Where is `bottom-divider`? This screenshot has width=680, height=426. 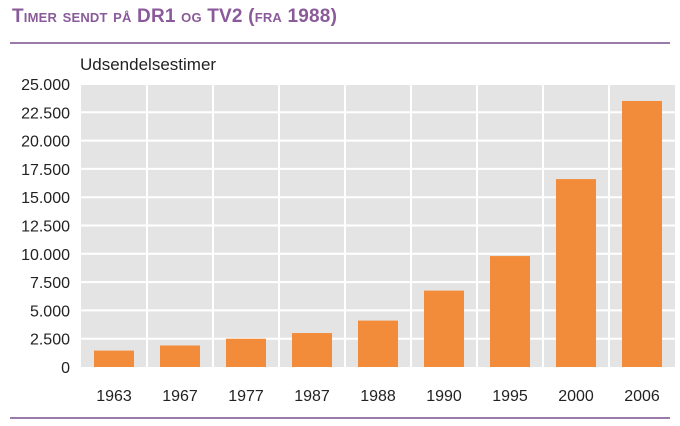 bottom-divider is located at coordinates (340, 418).